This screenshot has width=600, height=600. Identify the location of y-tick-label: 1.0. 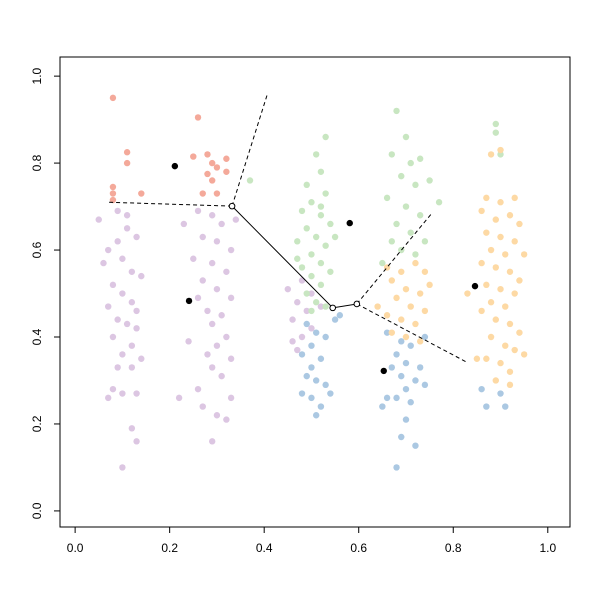
(37, 75).